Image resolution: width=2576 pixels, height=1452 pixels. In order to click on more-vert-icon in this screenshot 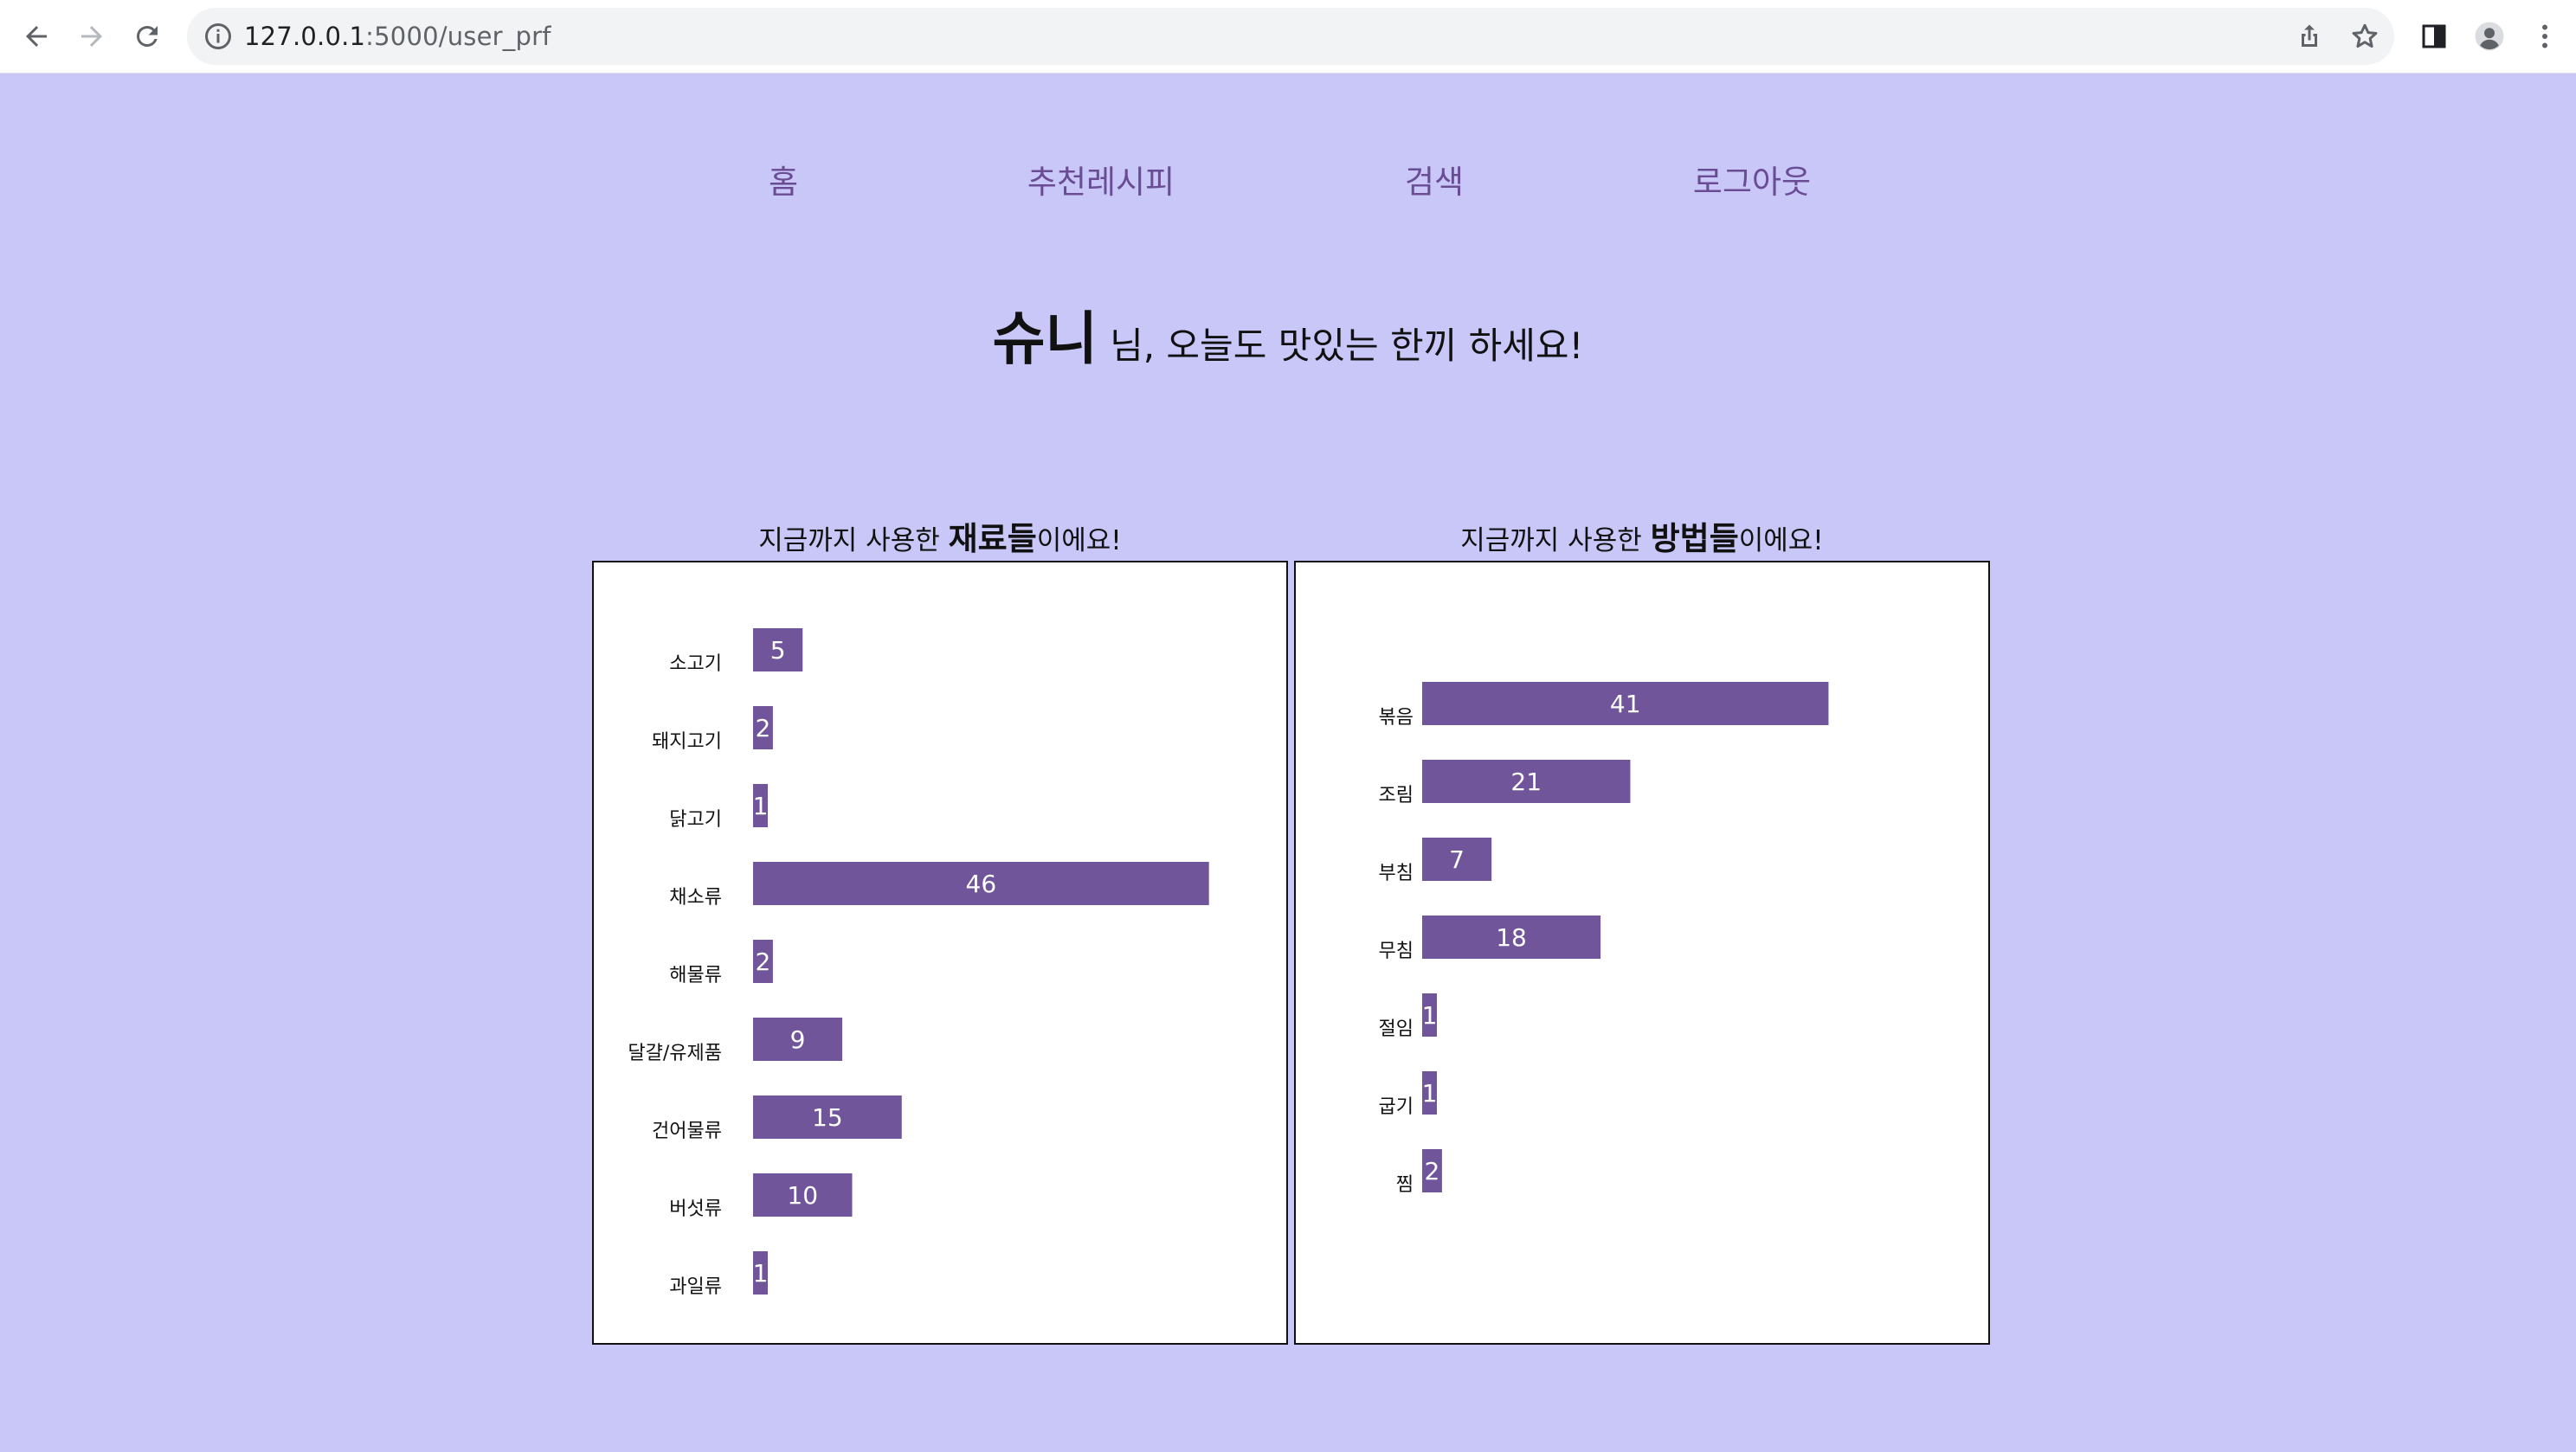, I will do `click(2544, 36)`.